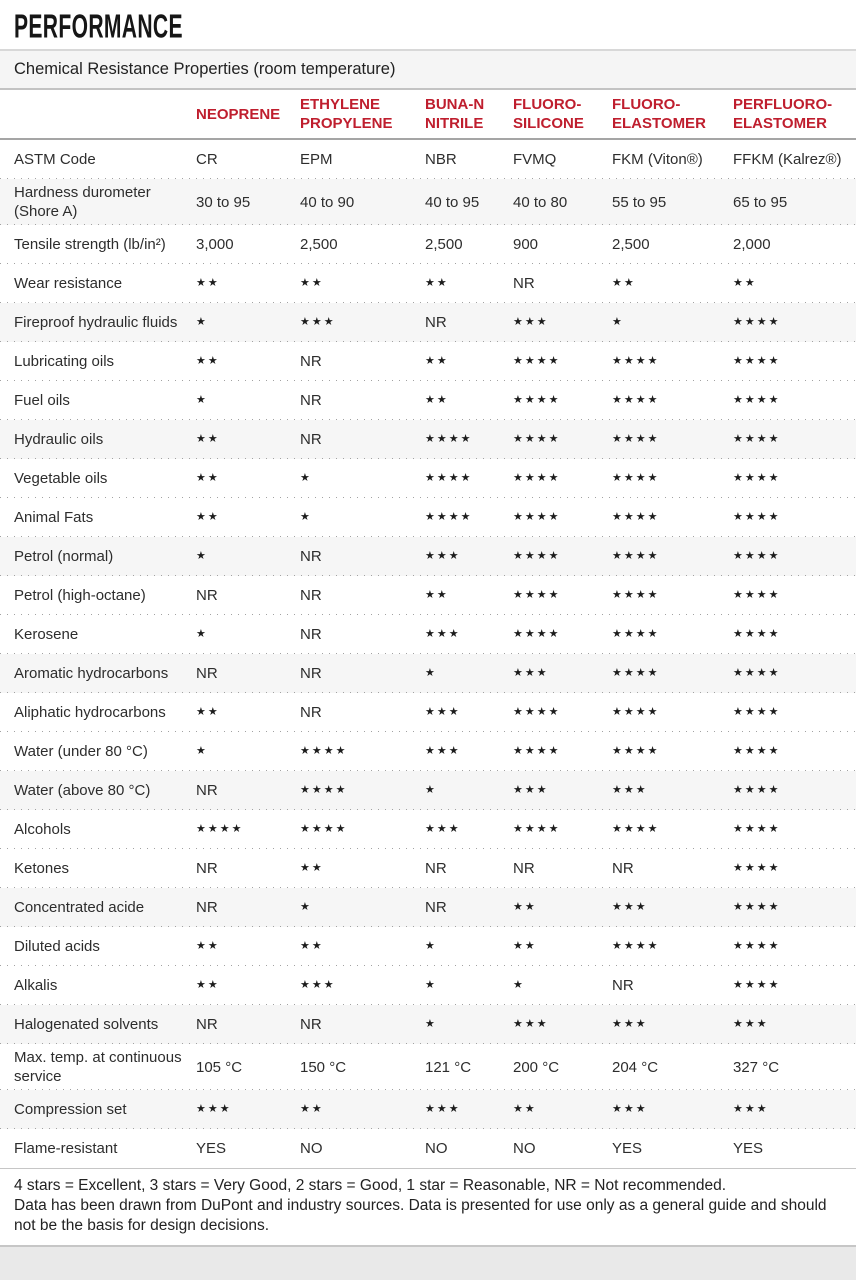 The height and width of the screenshot is (1280, 856). I want to click on row-label: Lubricating oils, so click(64, 361).